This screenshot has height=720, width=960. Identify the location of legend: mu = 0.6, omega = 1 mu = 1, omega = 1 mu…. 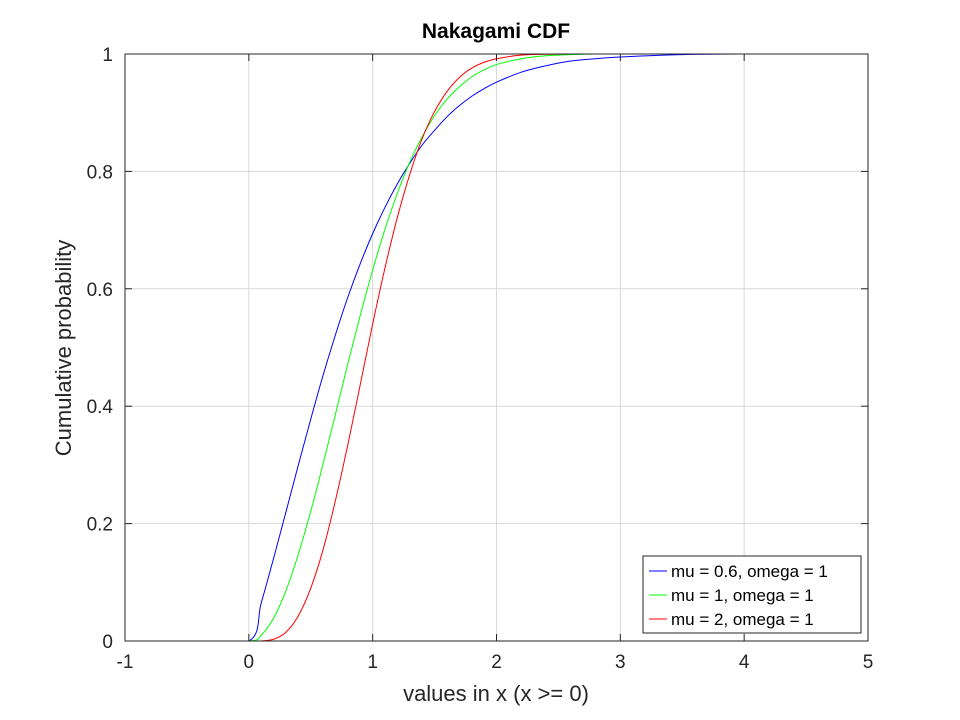
(752, 594).